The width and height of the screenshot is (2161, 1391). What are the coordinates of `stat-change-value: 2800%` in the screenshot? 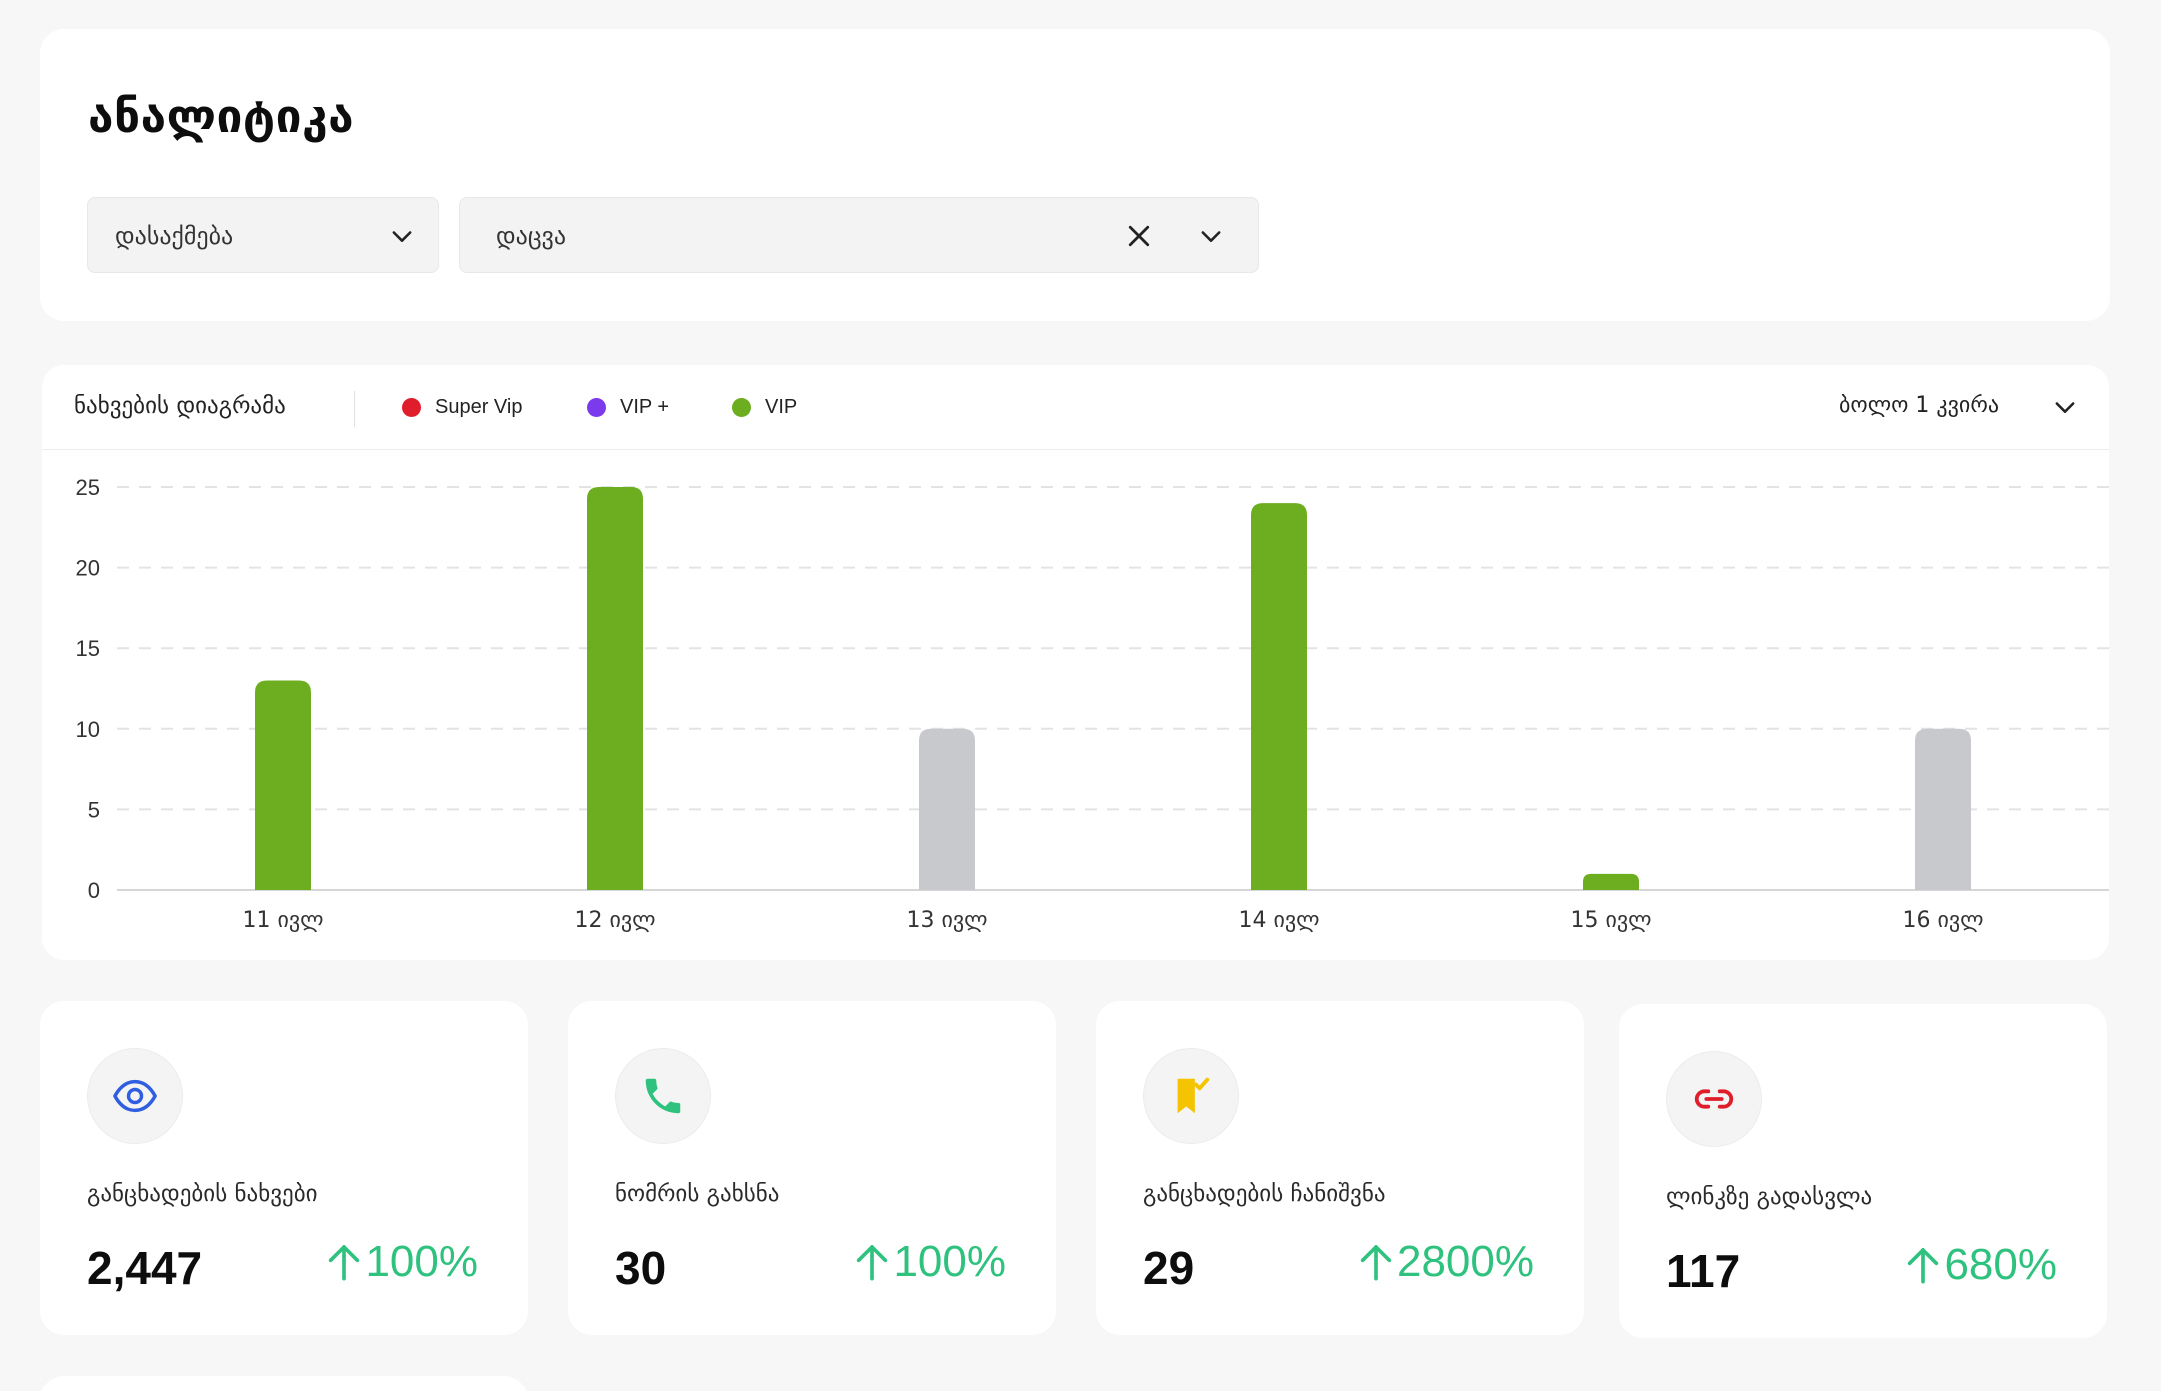 It's located at (1465, 1261).